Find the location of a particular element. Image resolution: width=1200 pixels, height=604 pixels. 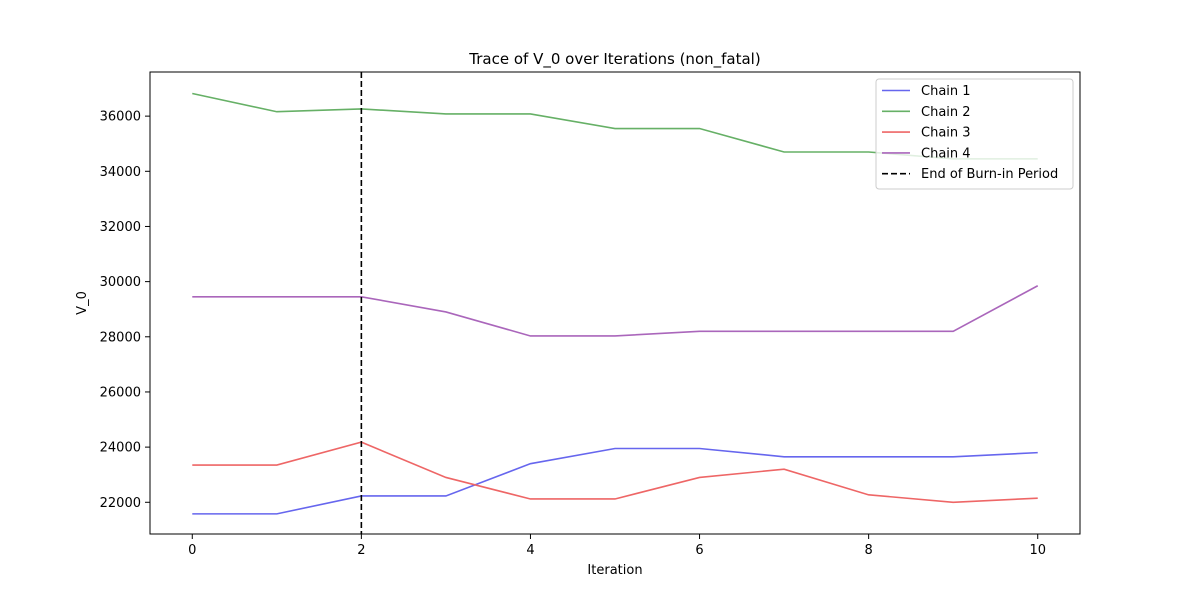

y-tick-label: 28000 is located at coordinates (120, 337).